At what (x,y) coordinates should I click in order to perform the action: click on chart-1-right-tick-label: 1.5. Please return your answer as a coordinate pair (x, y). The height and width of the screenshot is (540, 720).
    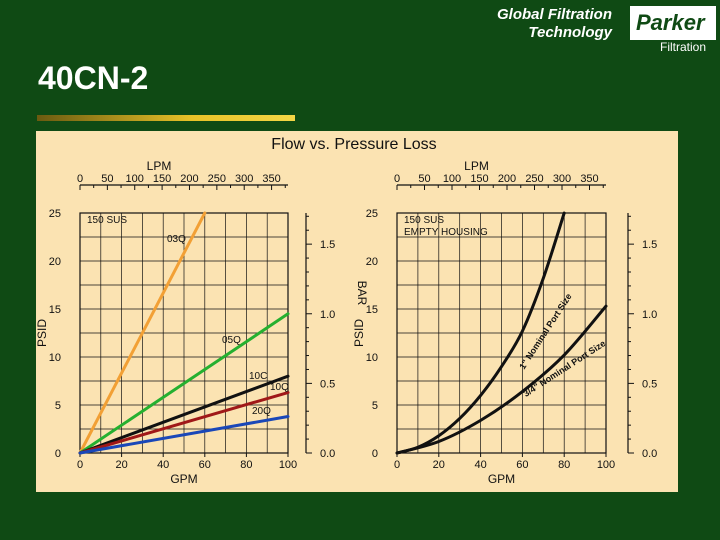
    Looking at the image, I should click on (327, 245).